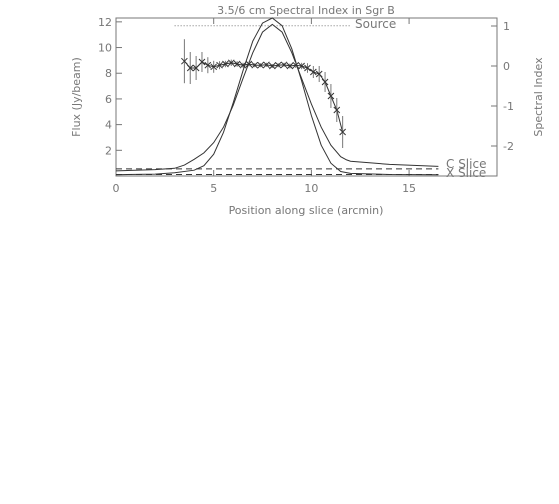  Describe the element at coordinates (466, 173) in the screenshot. I see `x-slice-label: X Slice` at that location.